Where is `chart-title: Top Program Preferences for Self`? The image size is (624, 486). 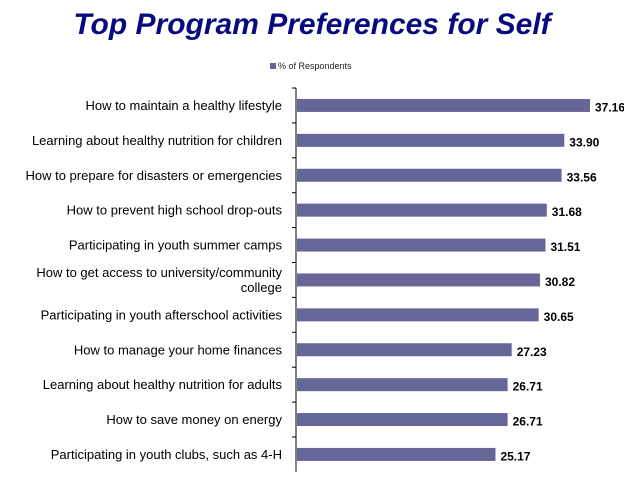 chart-title: Top Program Preferences for Self is located at coordinates (312, 24).